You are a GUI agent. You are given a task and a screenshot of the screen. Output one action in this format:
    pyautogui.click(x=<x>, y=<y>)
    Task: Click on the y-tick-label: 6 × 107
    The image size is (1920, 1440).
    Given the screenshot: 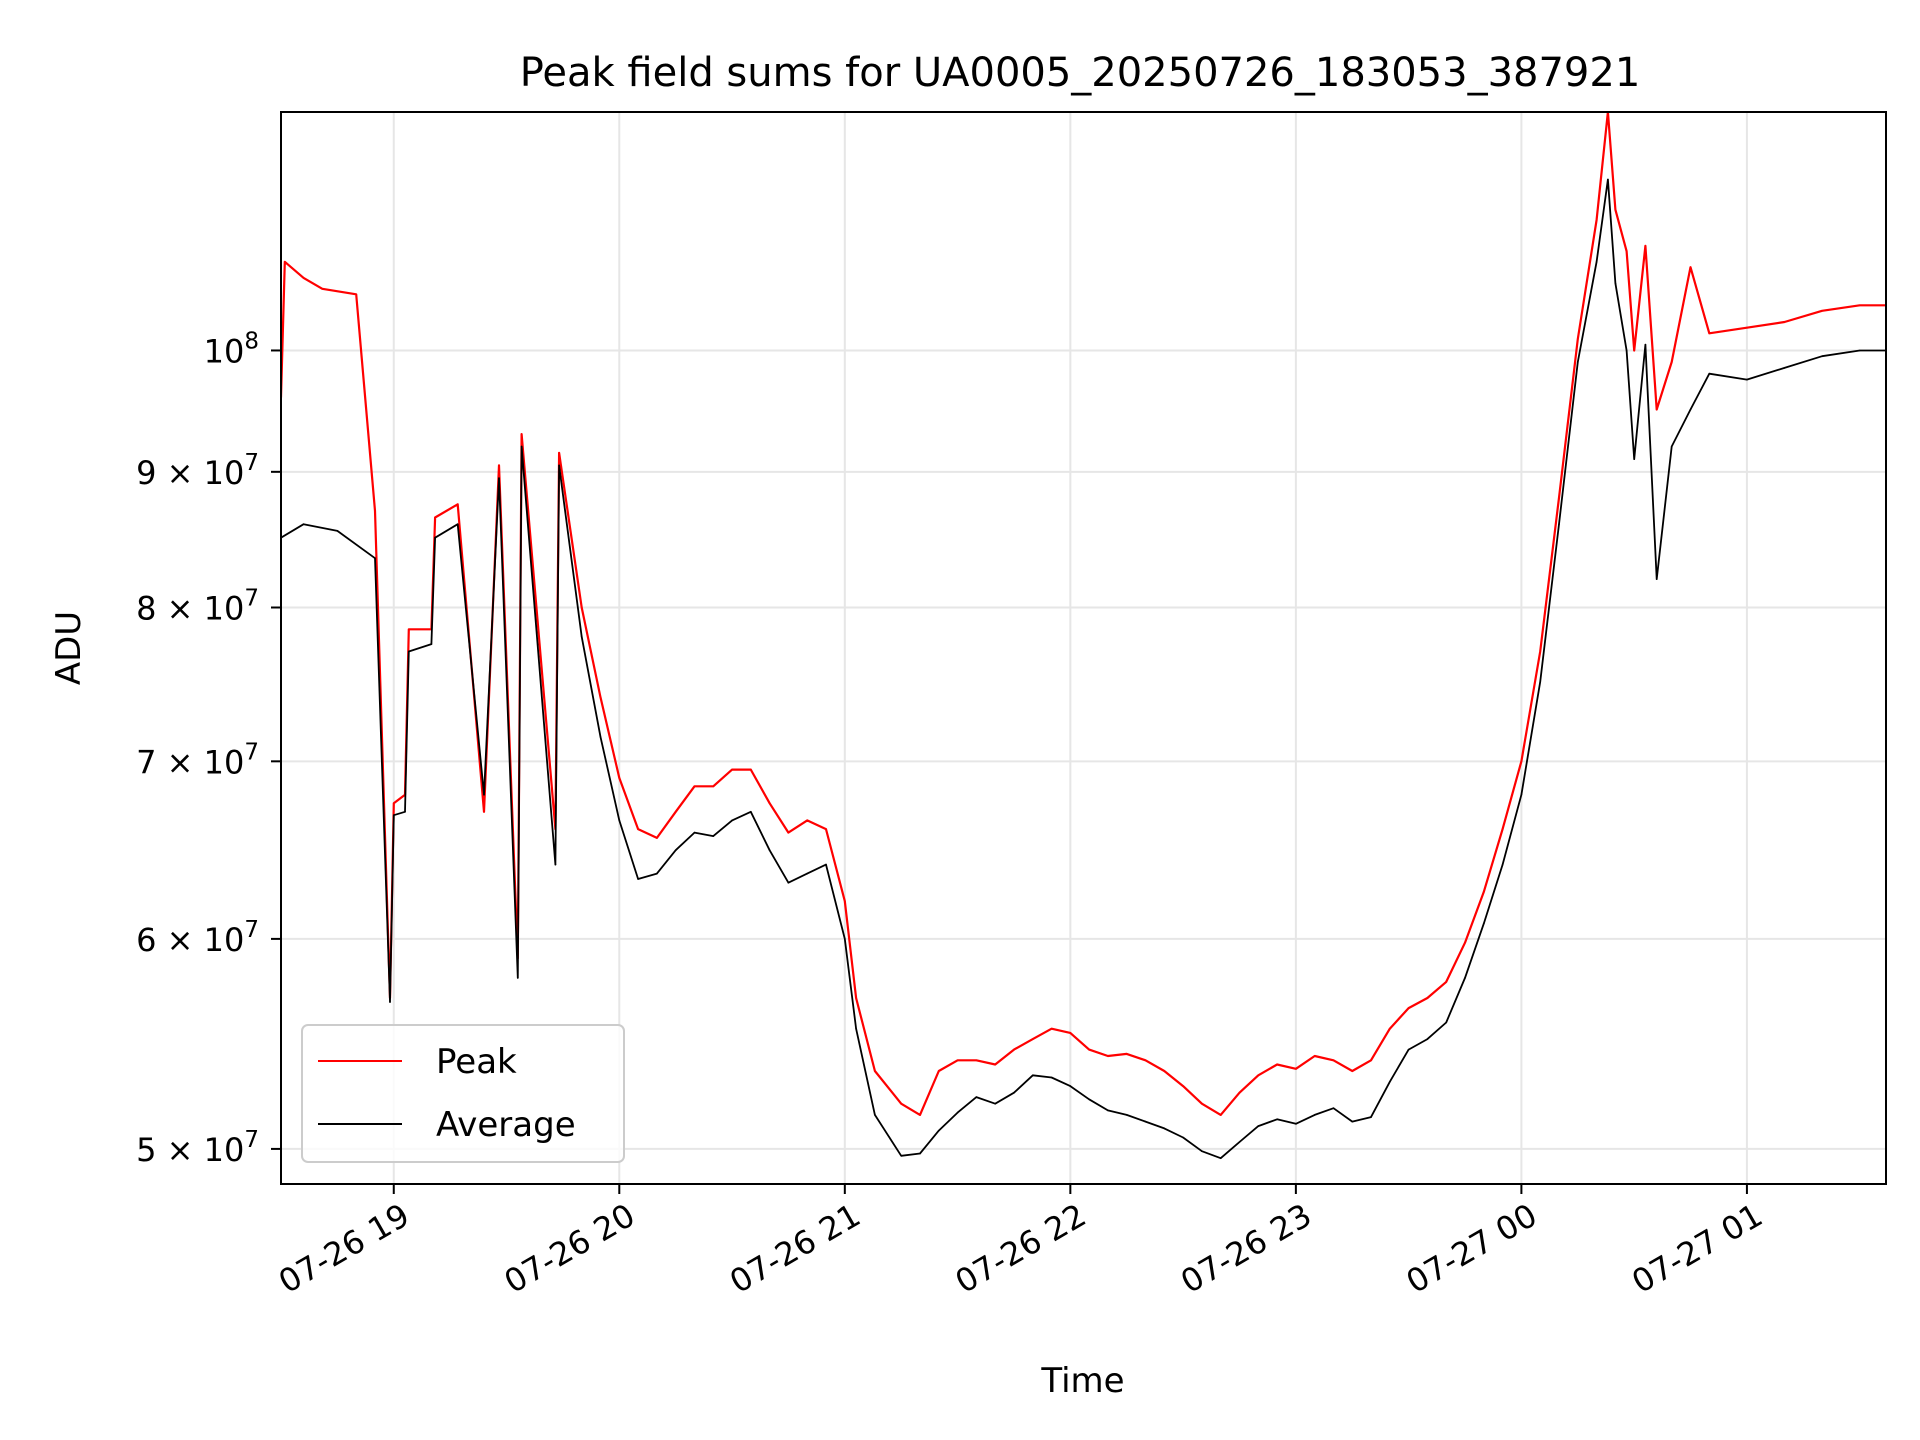 What is the action you would take?
    pyautogui.click(x=197, y=938)
    